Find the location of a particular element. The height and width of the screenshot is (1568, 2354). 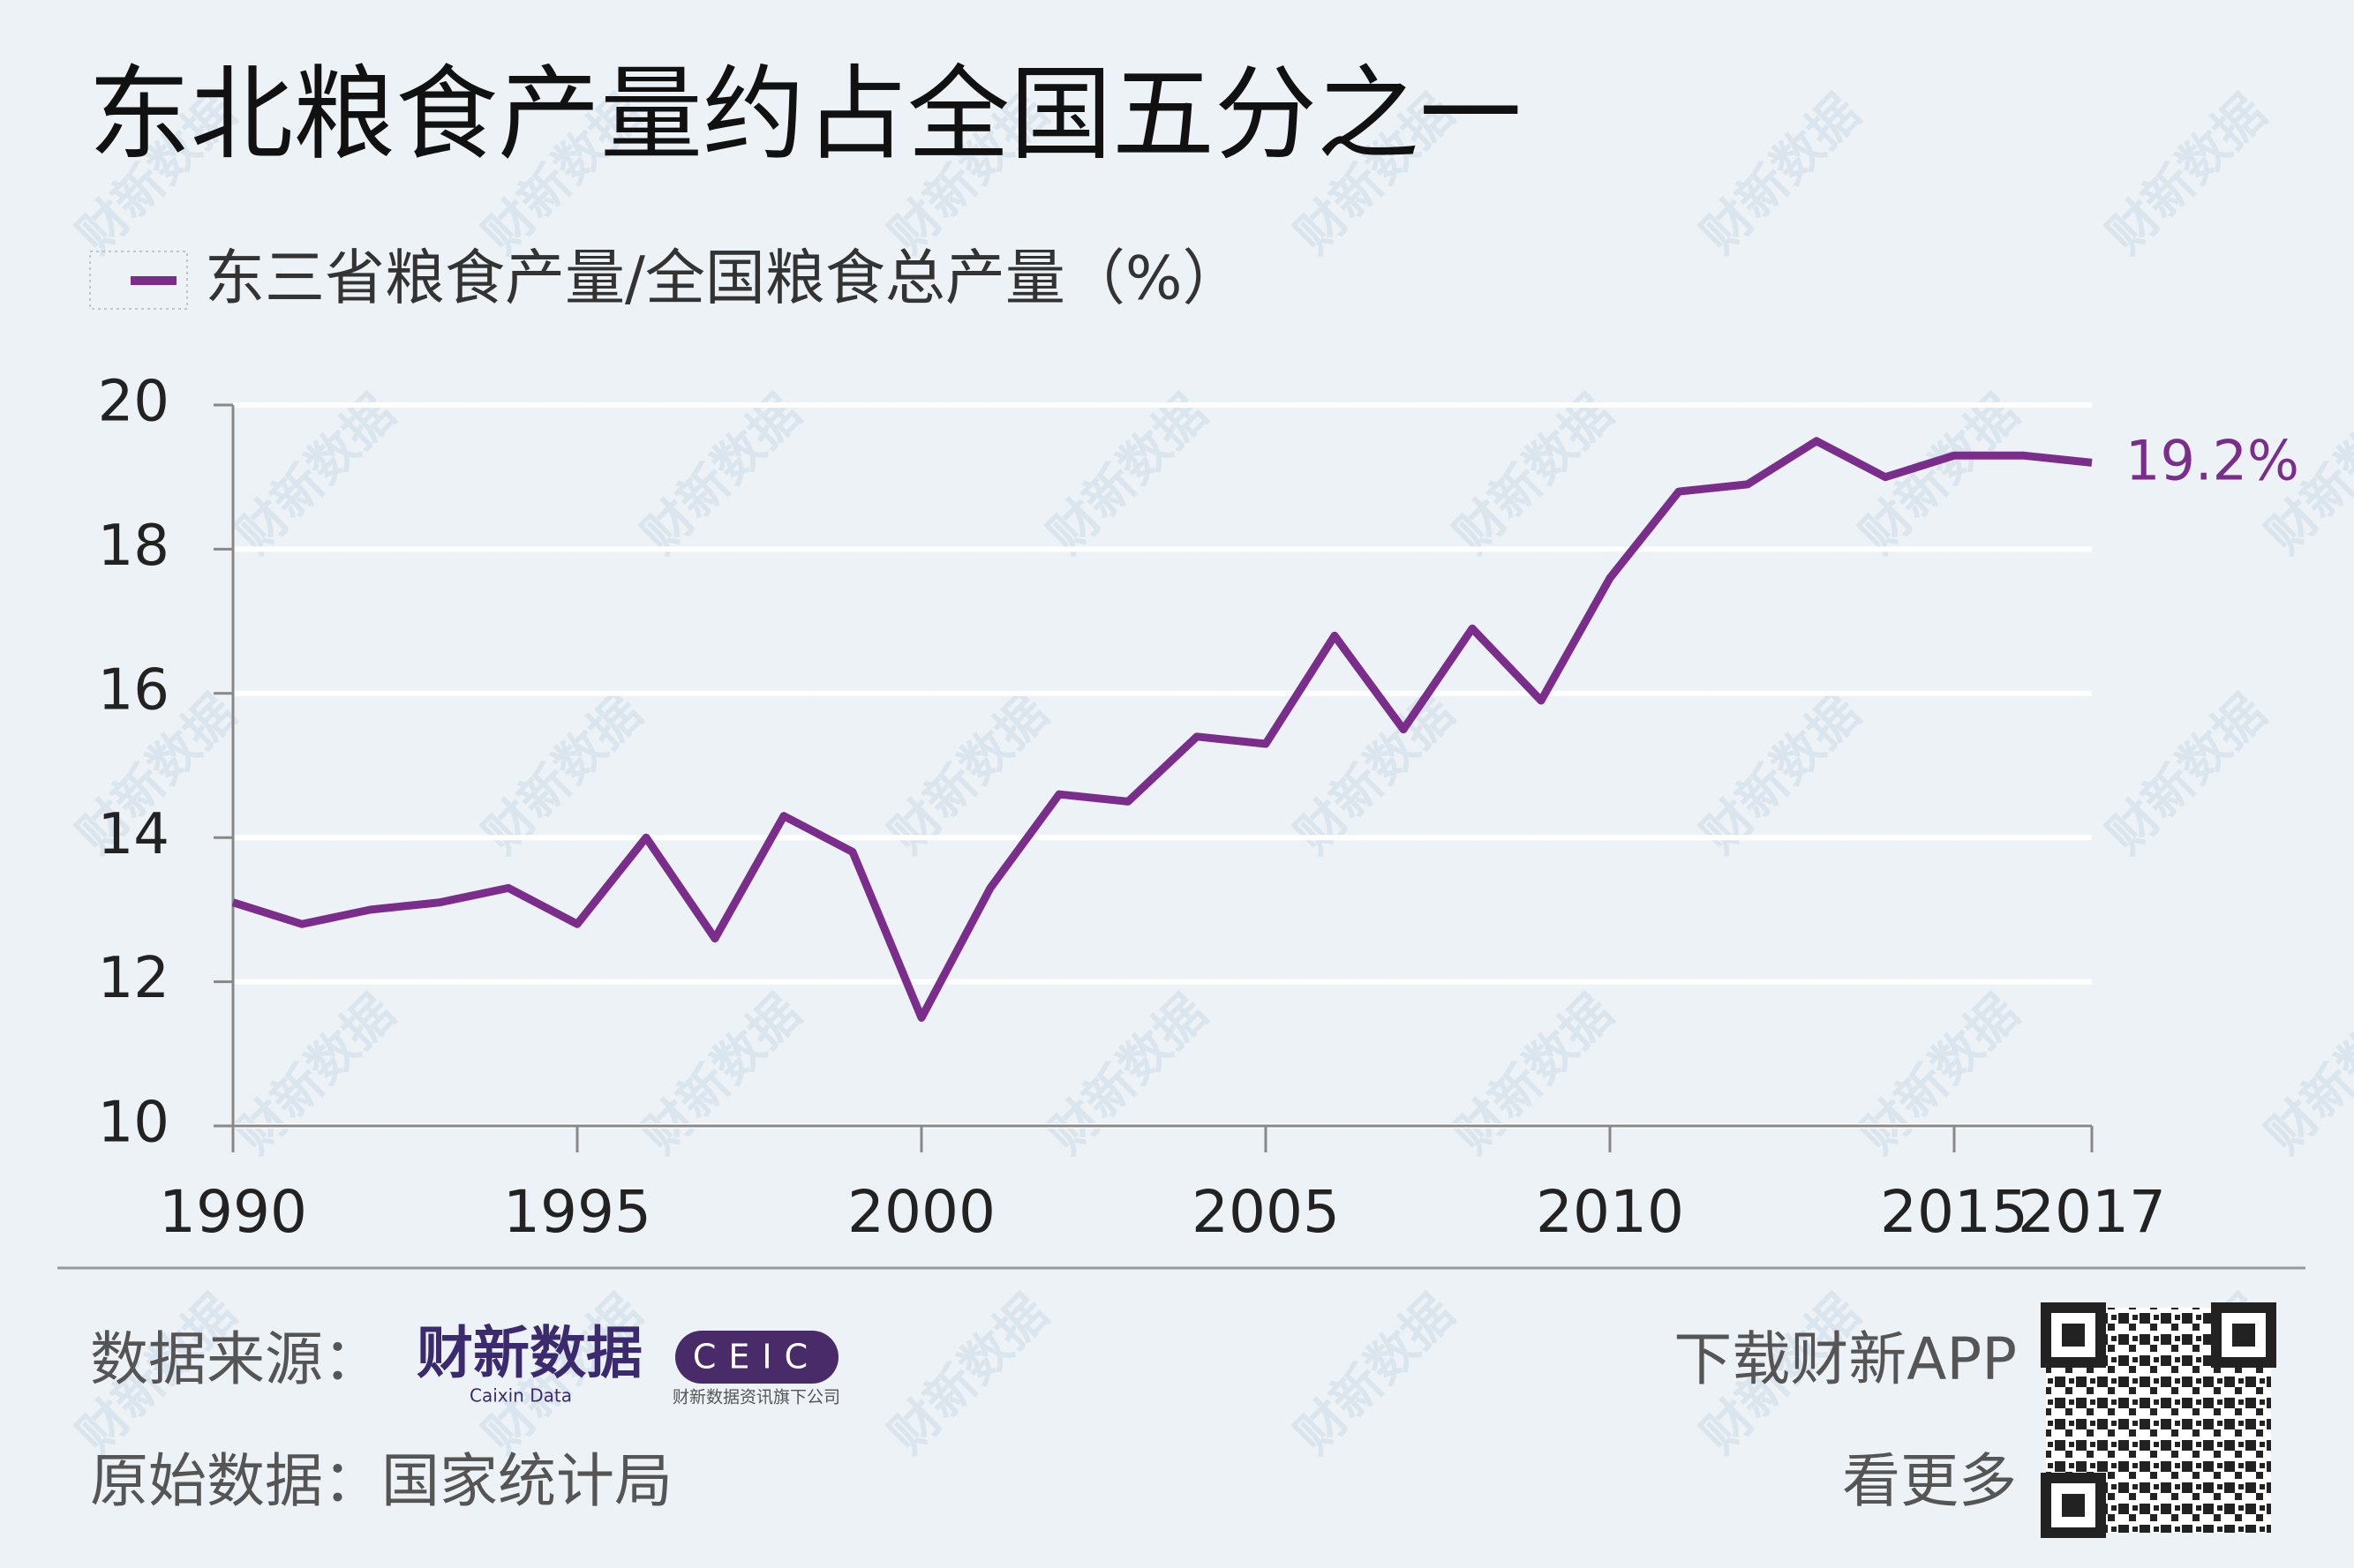

source-logo: 财新数据 is located at coordinates (530, 1354).